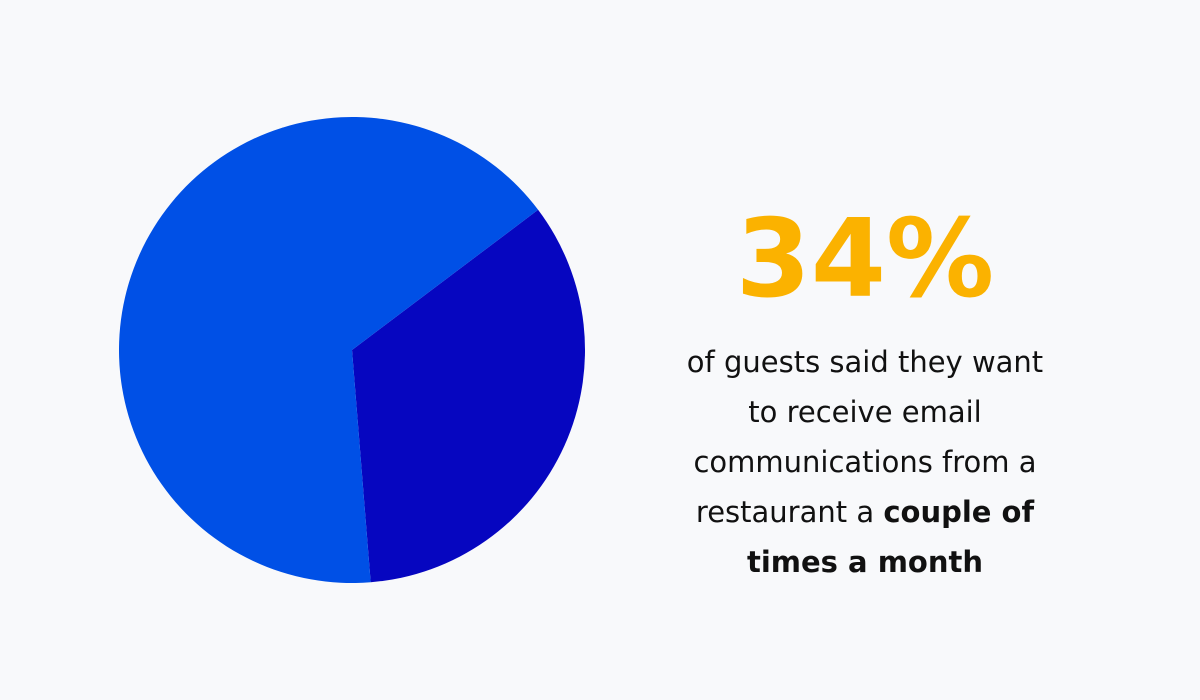 The image size is (1200, 700). Describe the element at coordinates (890, 537) in the screenshot. I see `caption-emphasis: couple of times a month` at that location.